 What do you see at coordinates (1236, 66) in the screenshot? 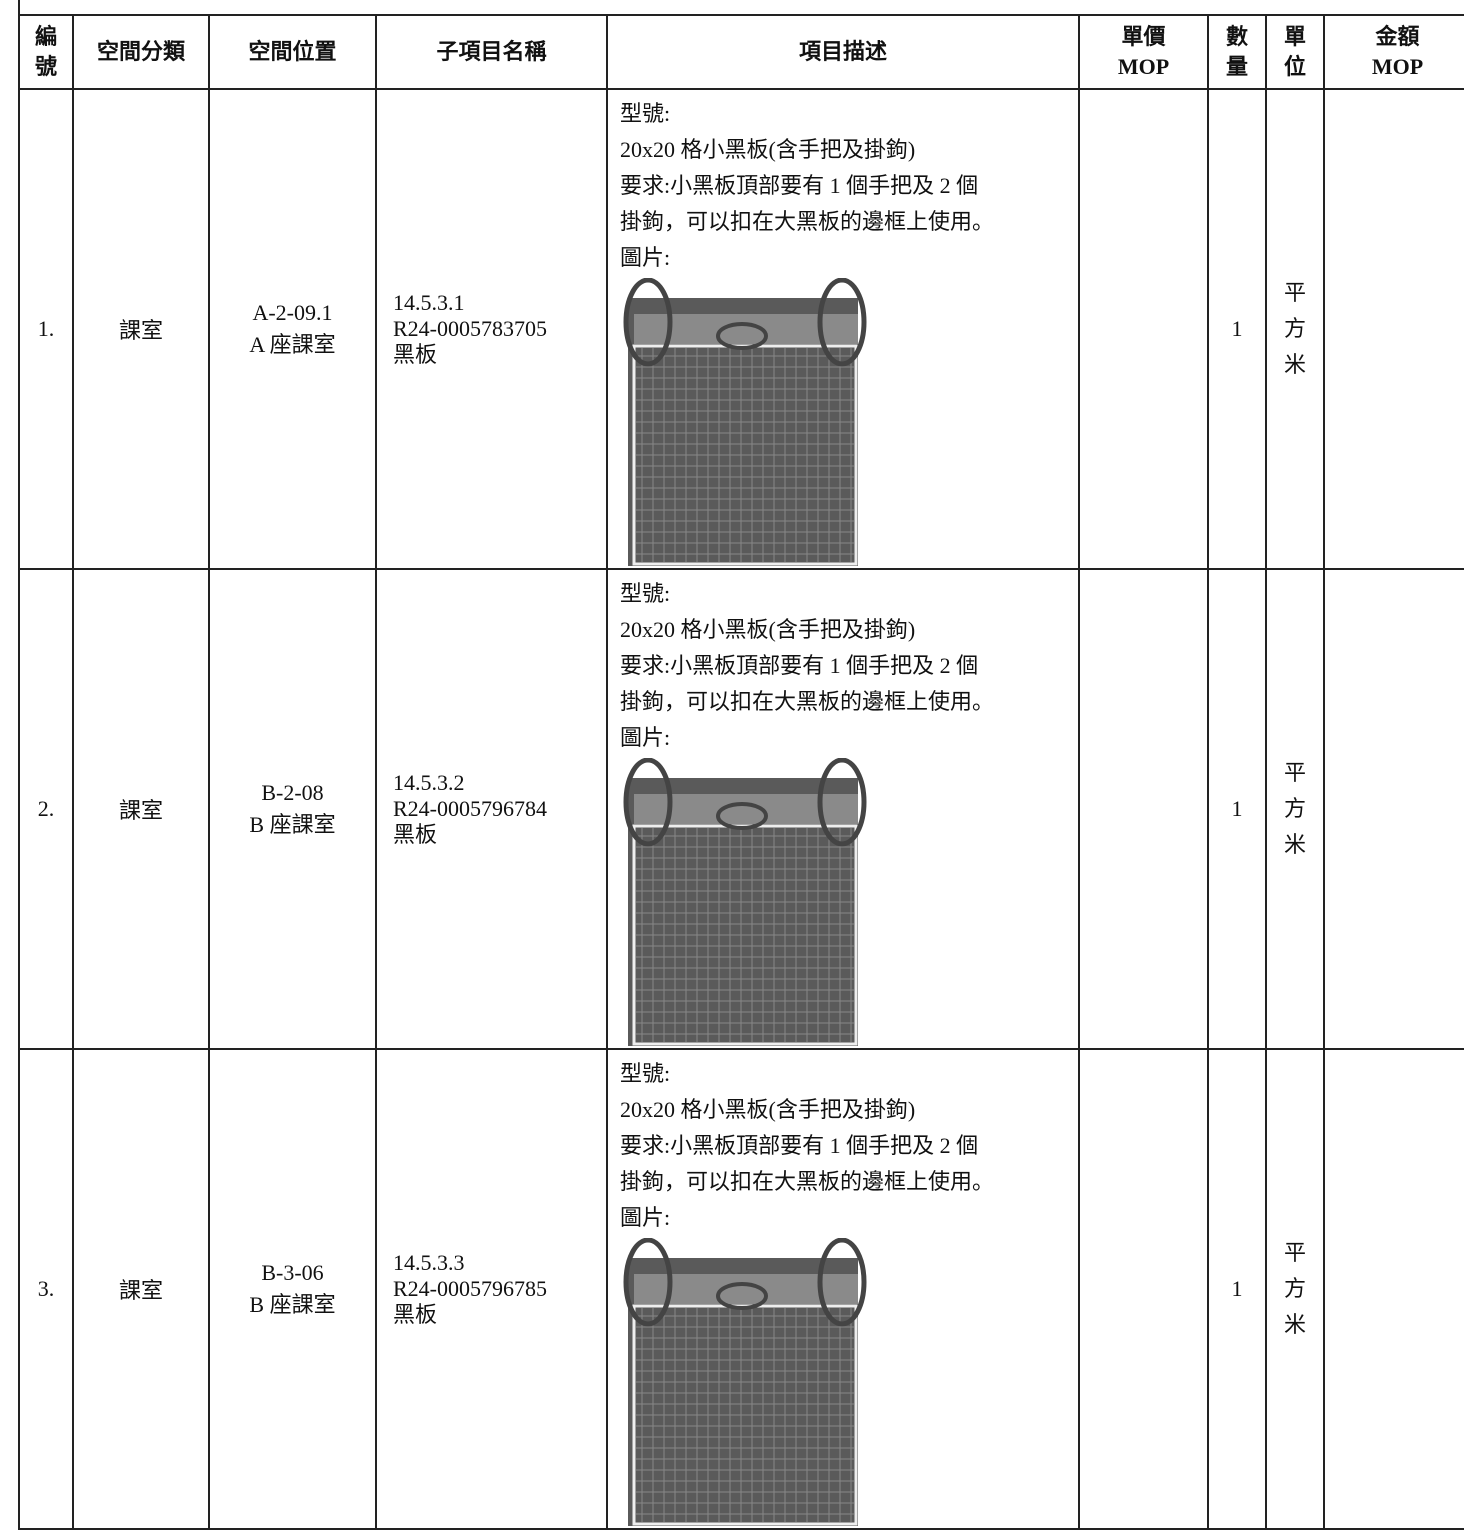
I see `header-text: 量` at bounding box center [1236, 66].